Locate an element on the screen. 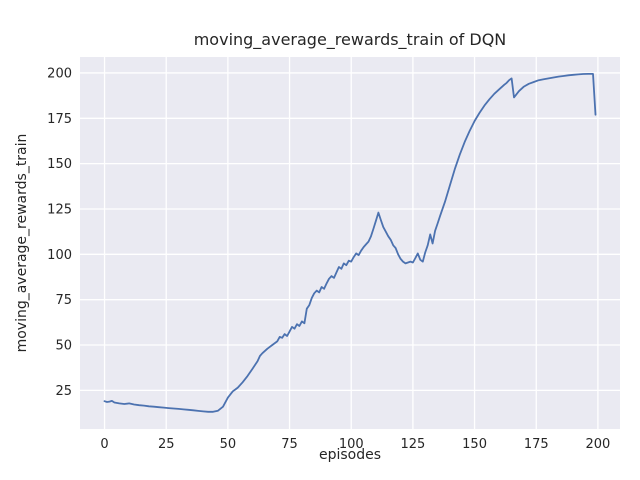 The width and height of the screenshot is (640, 480). y-tick-label: 100 is located at coordinates (59, 255).